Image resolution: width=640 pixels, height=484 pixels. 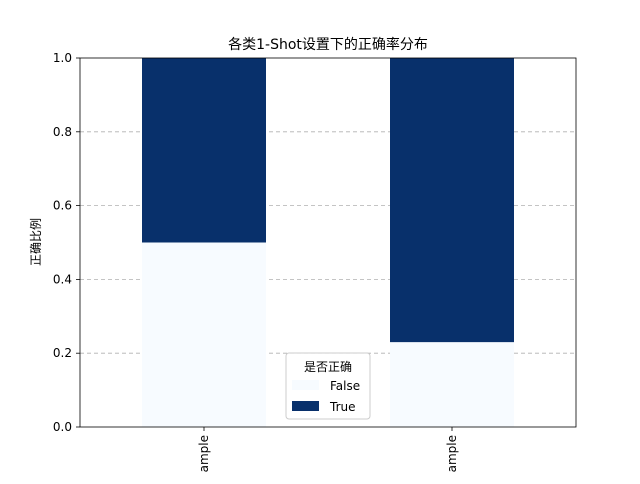 I want to click on legend-swatch-false, so click(x=305, y=385).